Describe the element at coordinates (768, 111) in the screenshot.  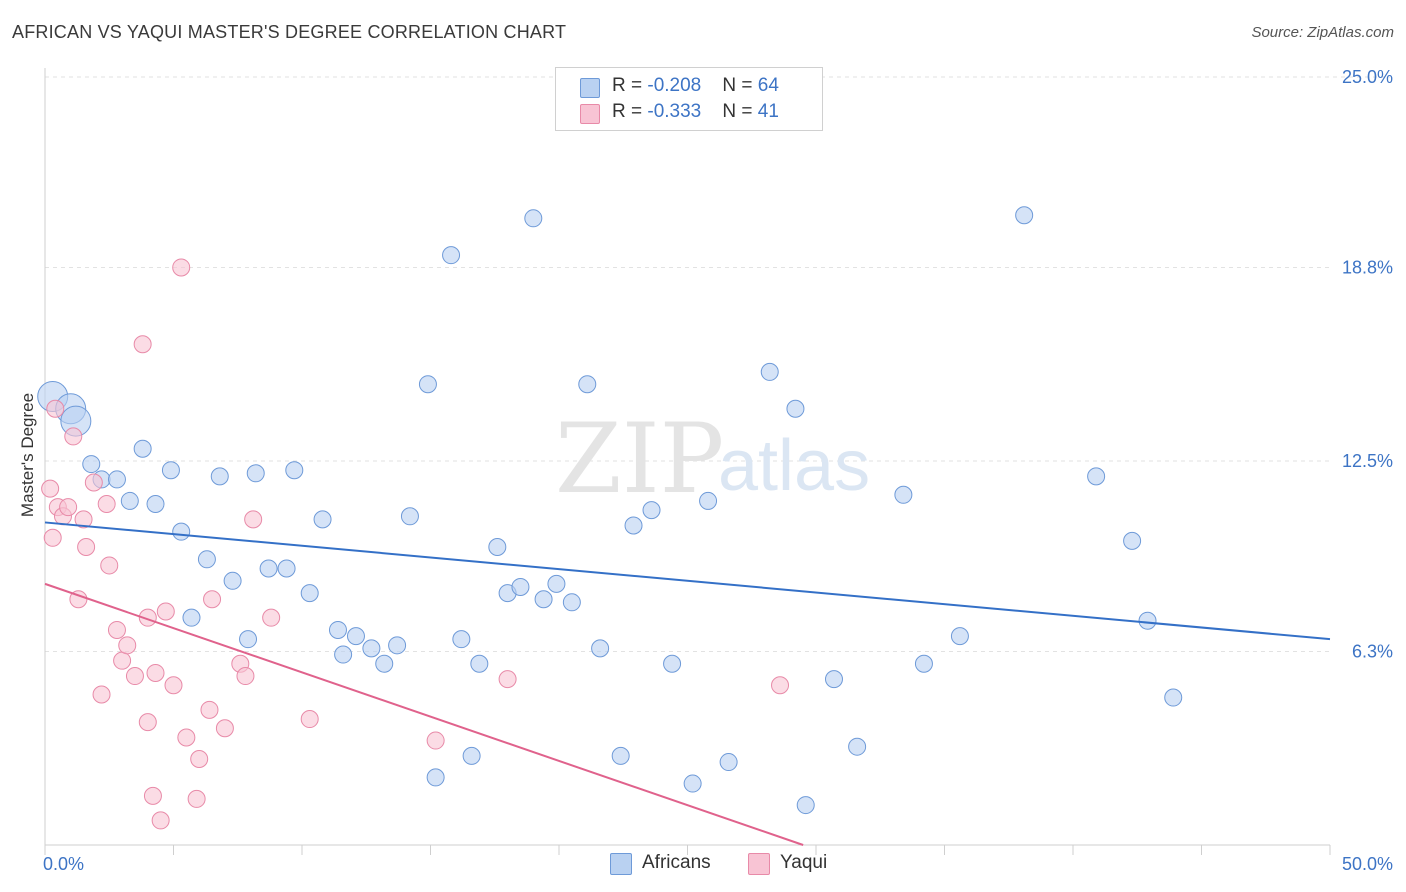
I see `legend-yaqui-n-value: 41` at that location.